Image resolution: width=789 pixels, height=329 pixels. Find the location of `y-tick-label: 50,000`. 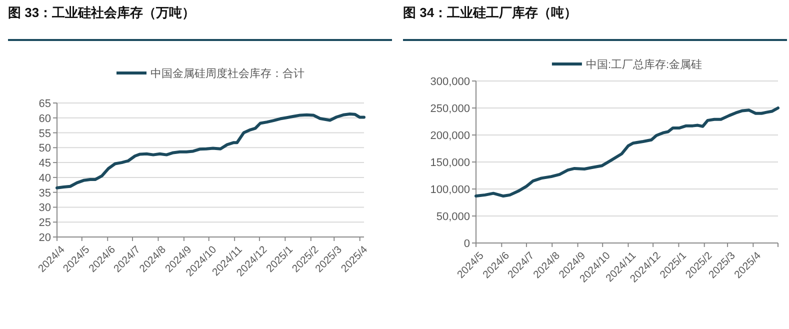

y-tick-label: 50,000 is located at coordinates (453, 217).